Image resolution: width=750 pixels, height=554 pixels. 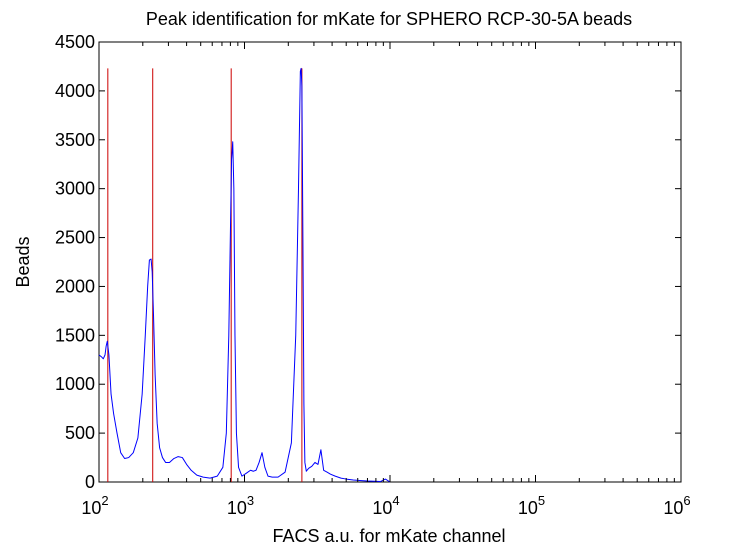 I want to click on x-tick-label: 10⁶, so click(x=676, y=505).